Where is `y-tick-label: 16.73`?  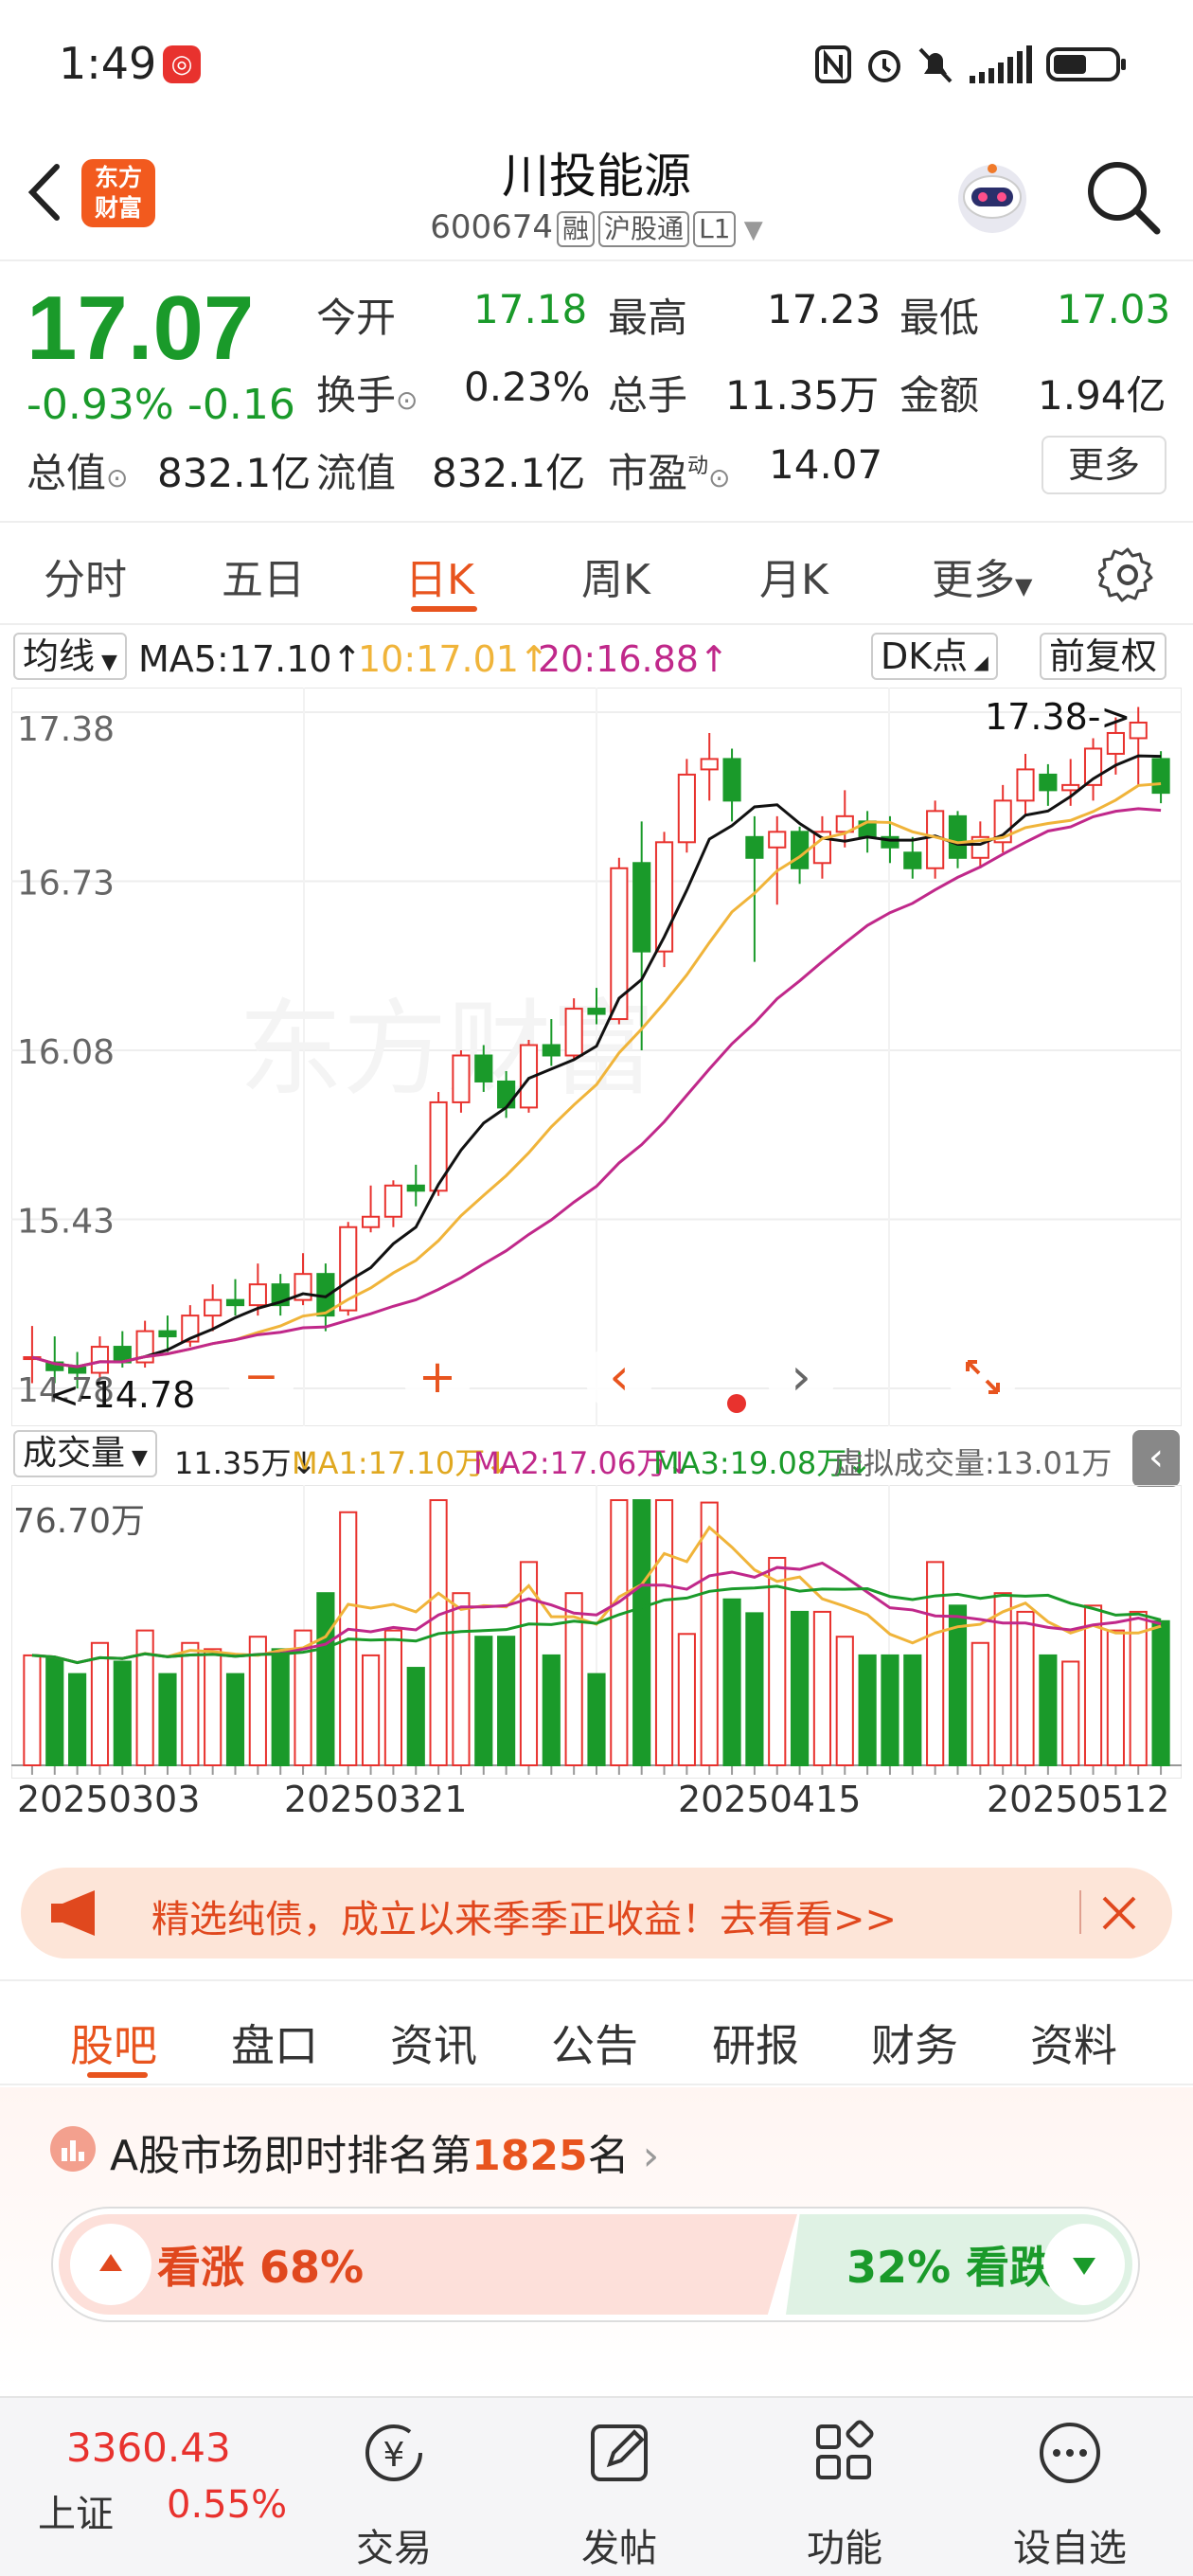 y-tick-label: 16.73 is located at coordinates (66, 884).